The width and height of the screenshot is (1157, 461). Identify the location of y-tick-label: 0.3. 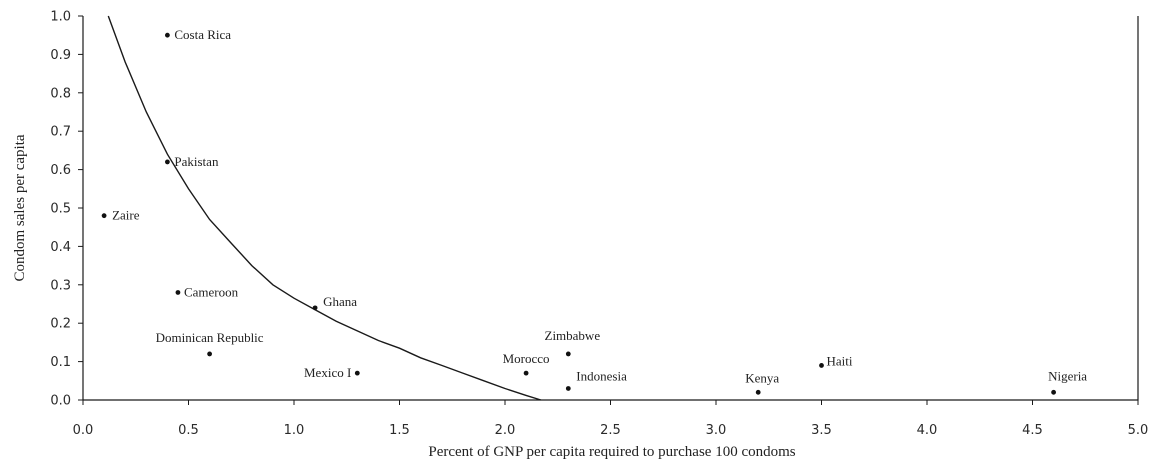
(60, 285).